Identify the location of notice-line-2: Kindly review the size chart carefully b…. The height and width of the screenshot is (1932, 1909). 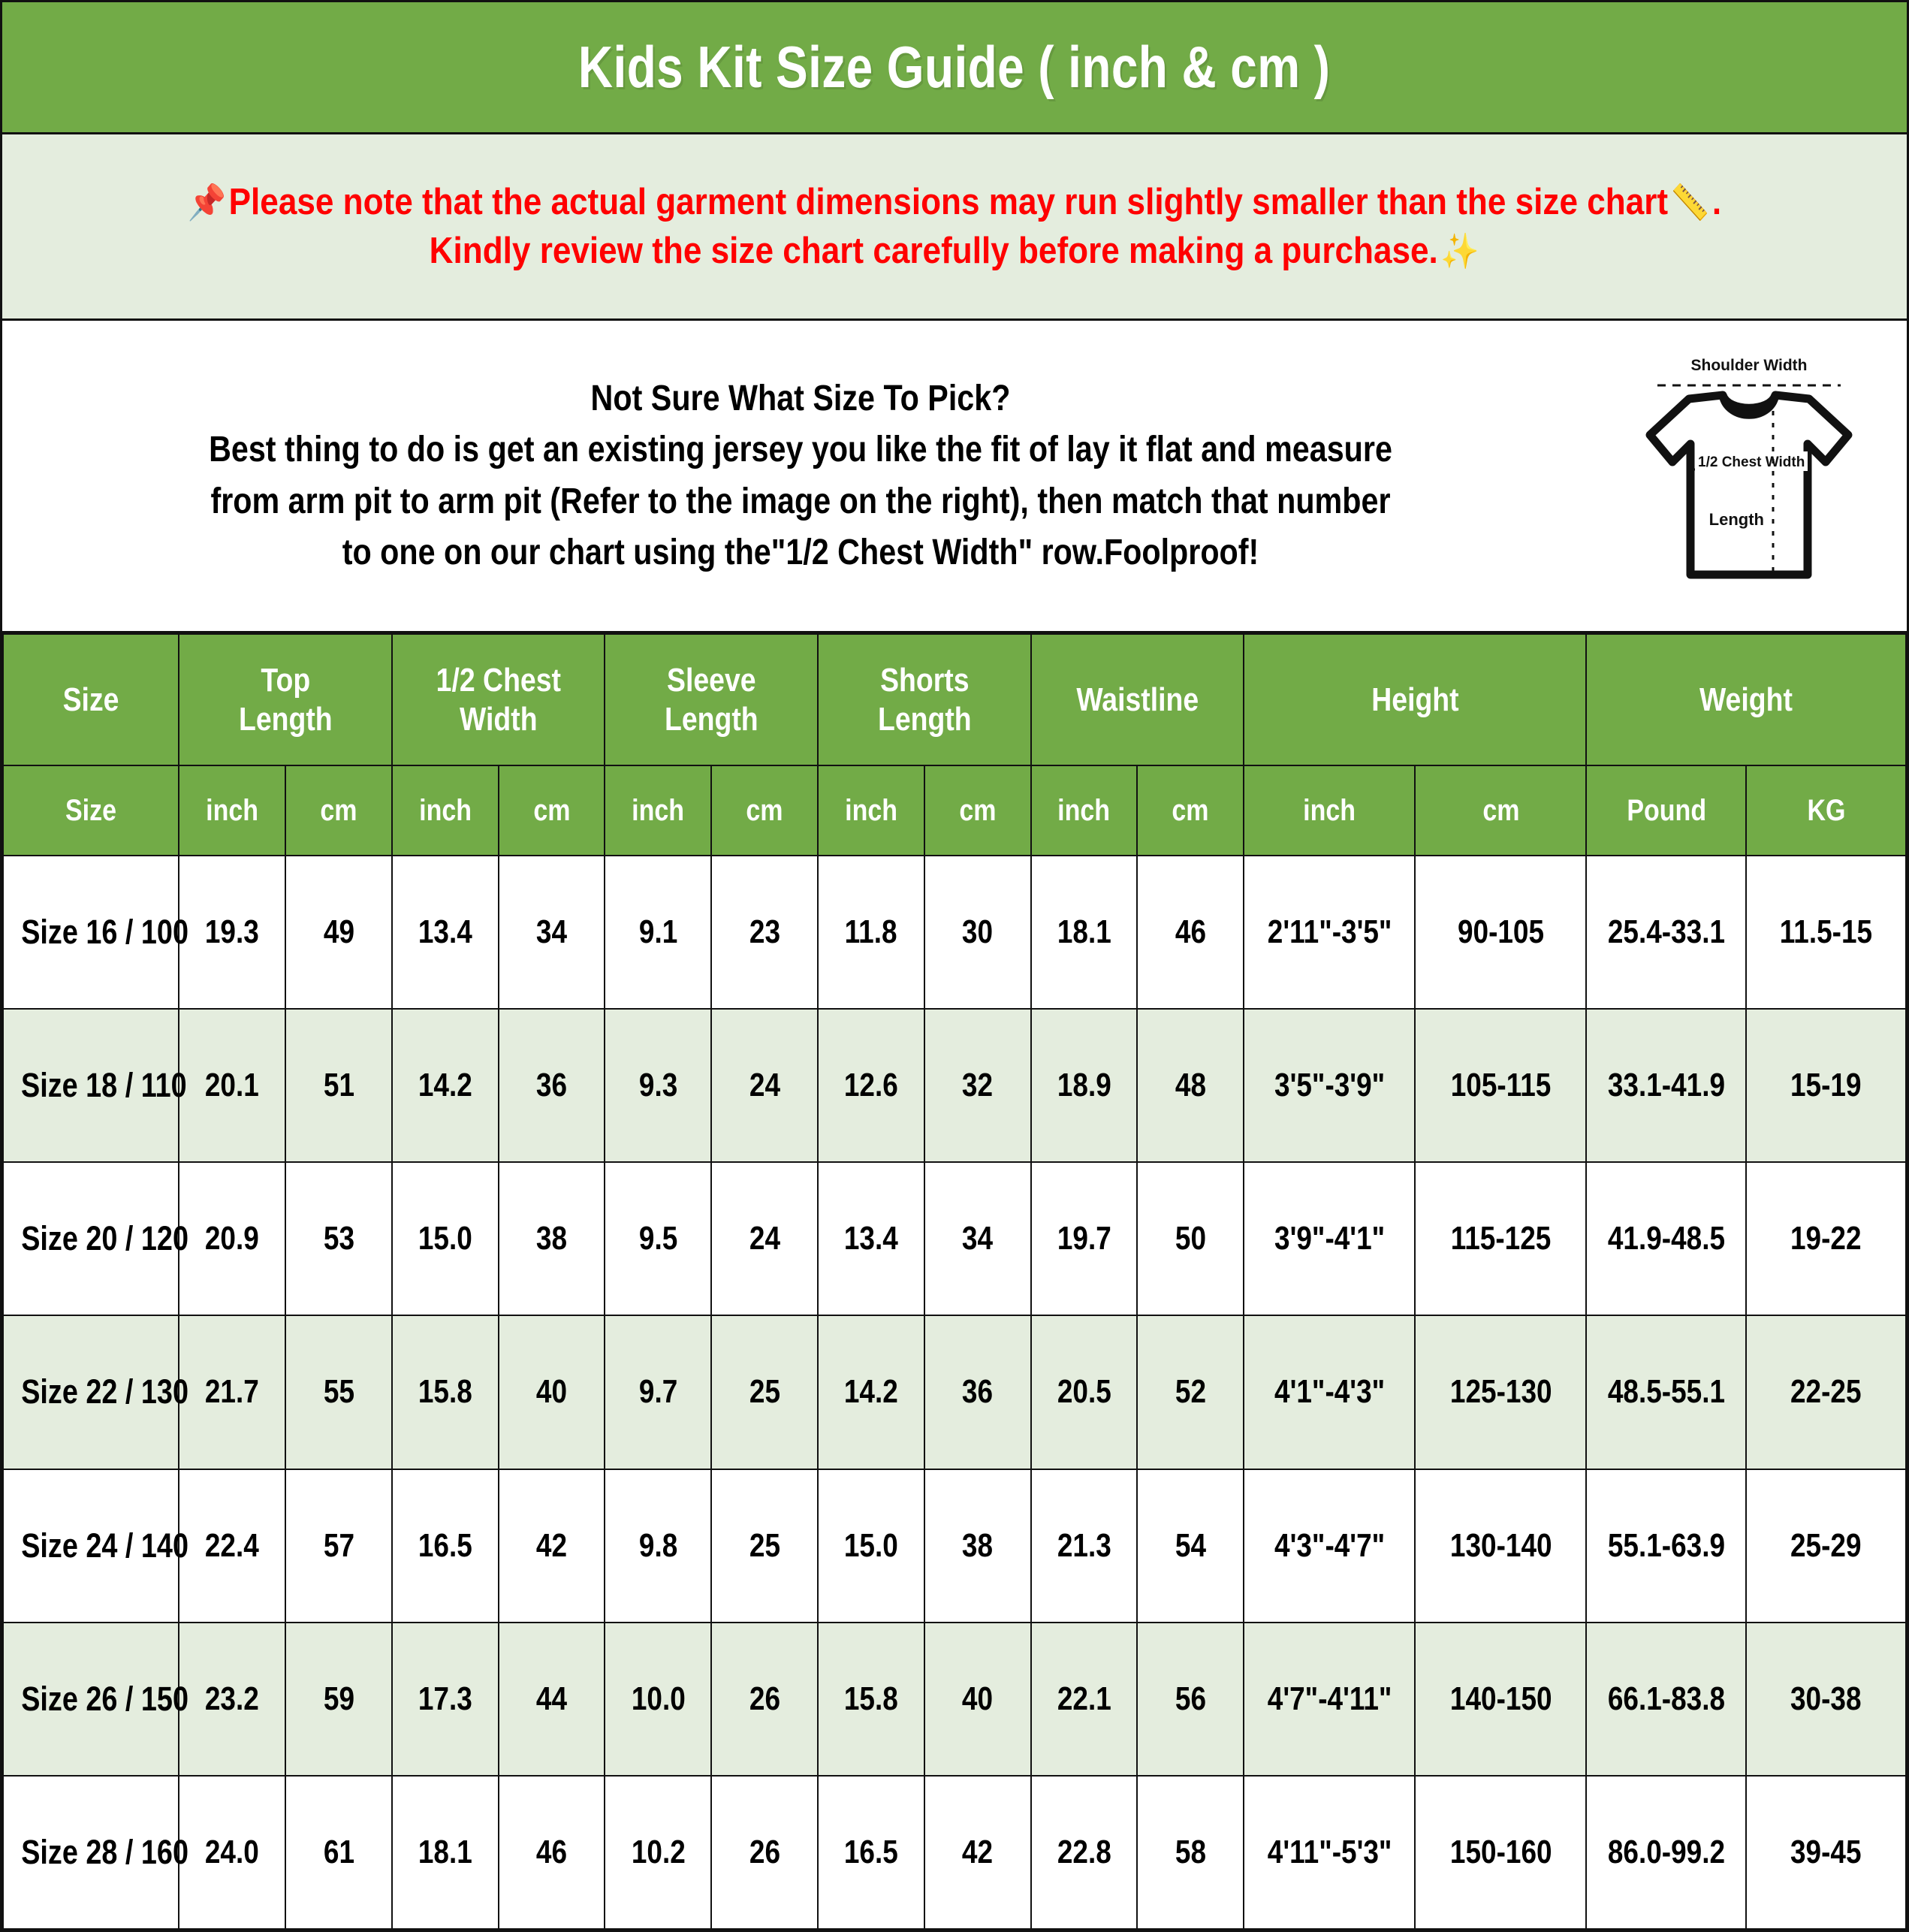
(954, 251).